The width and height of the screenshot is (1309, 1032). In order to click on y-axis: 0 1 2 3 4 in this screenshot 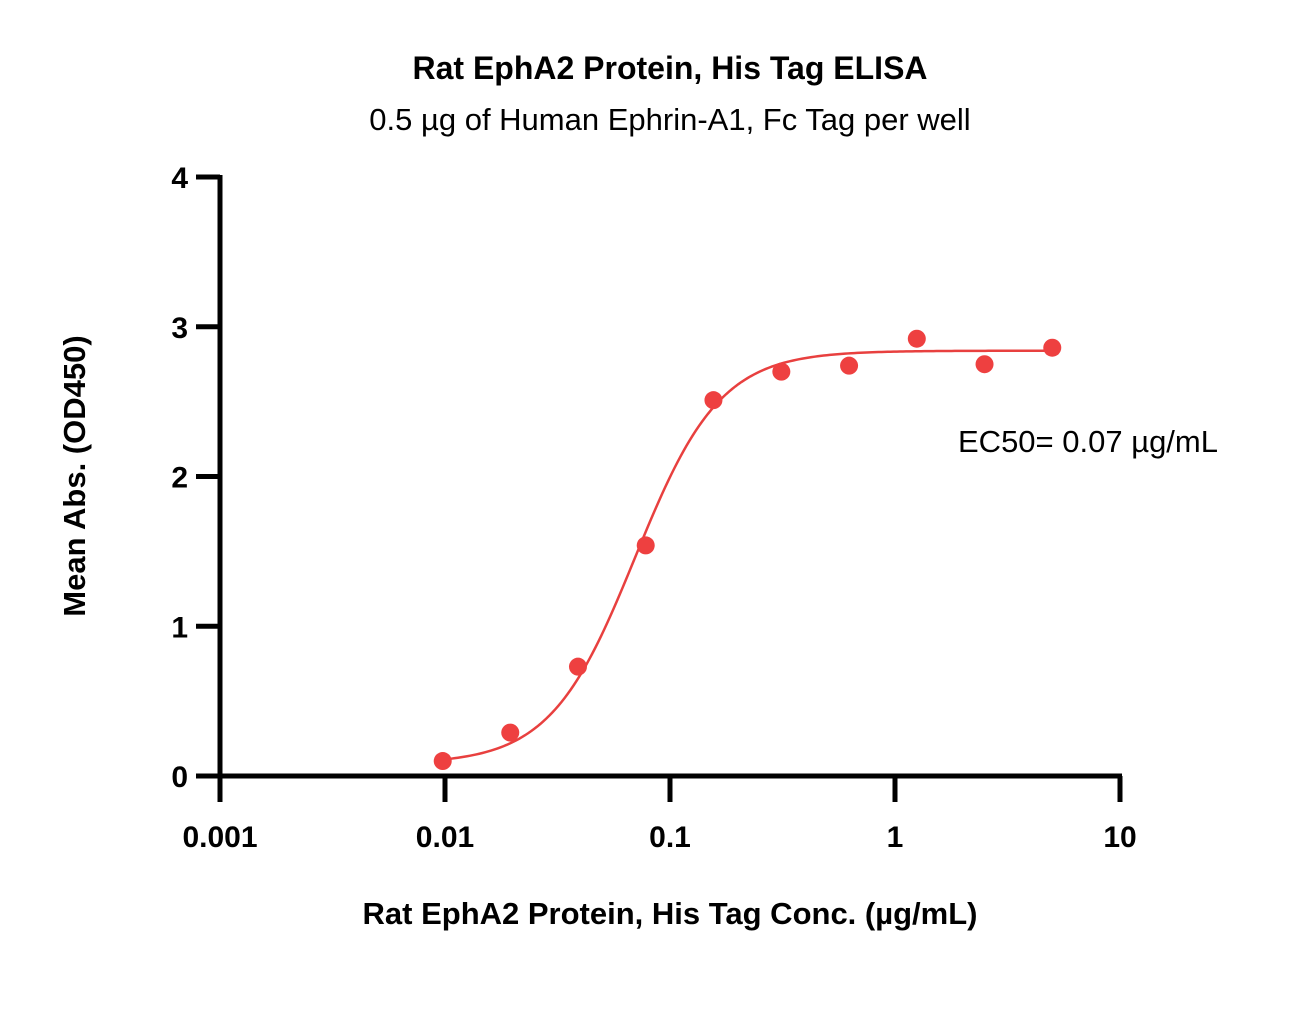, I will do `click(197, 478)`.